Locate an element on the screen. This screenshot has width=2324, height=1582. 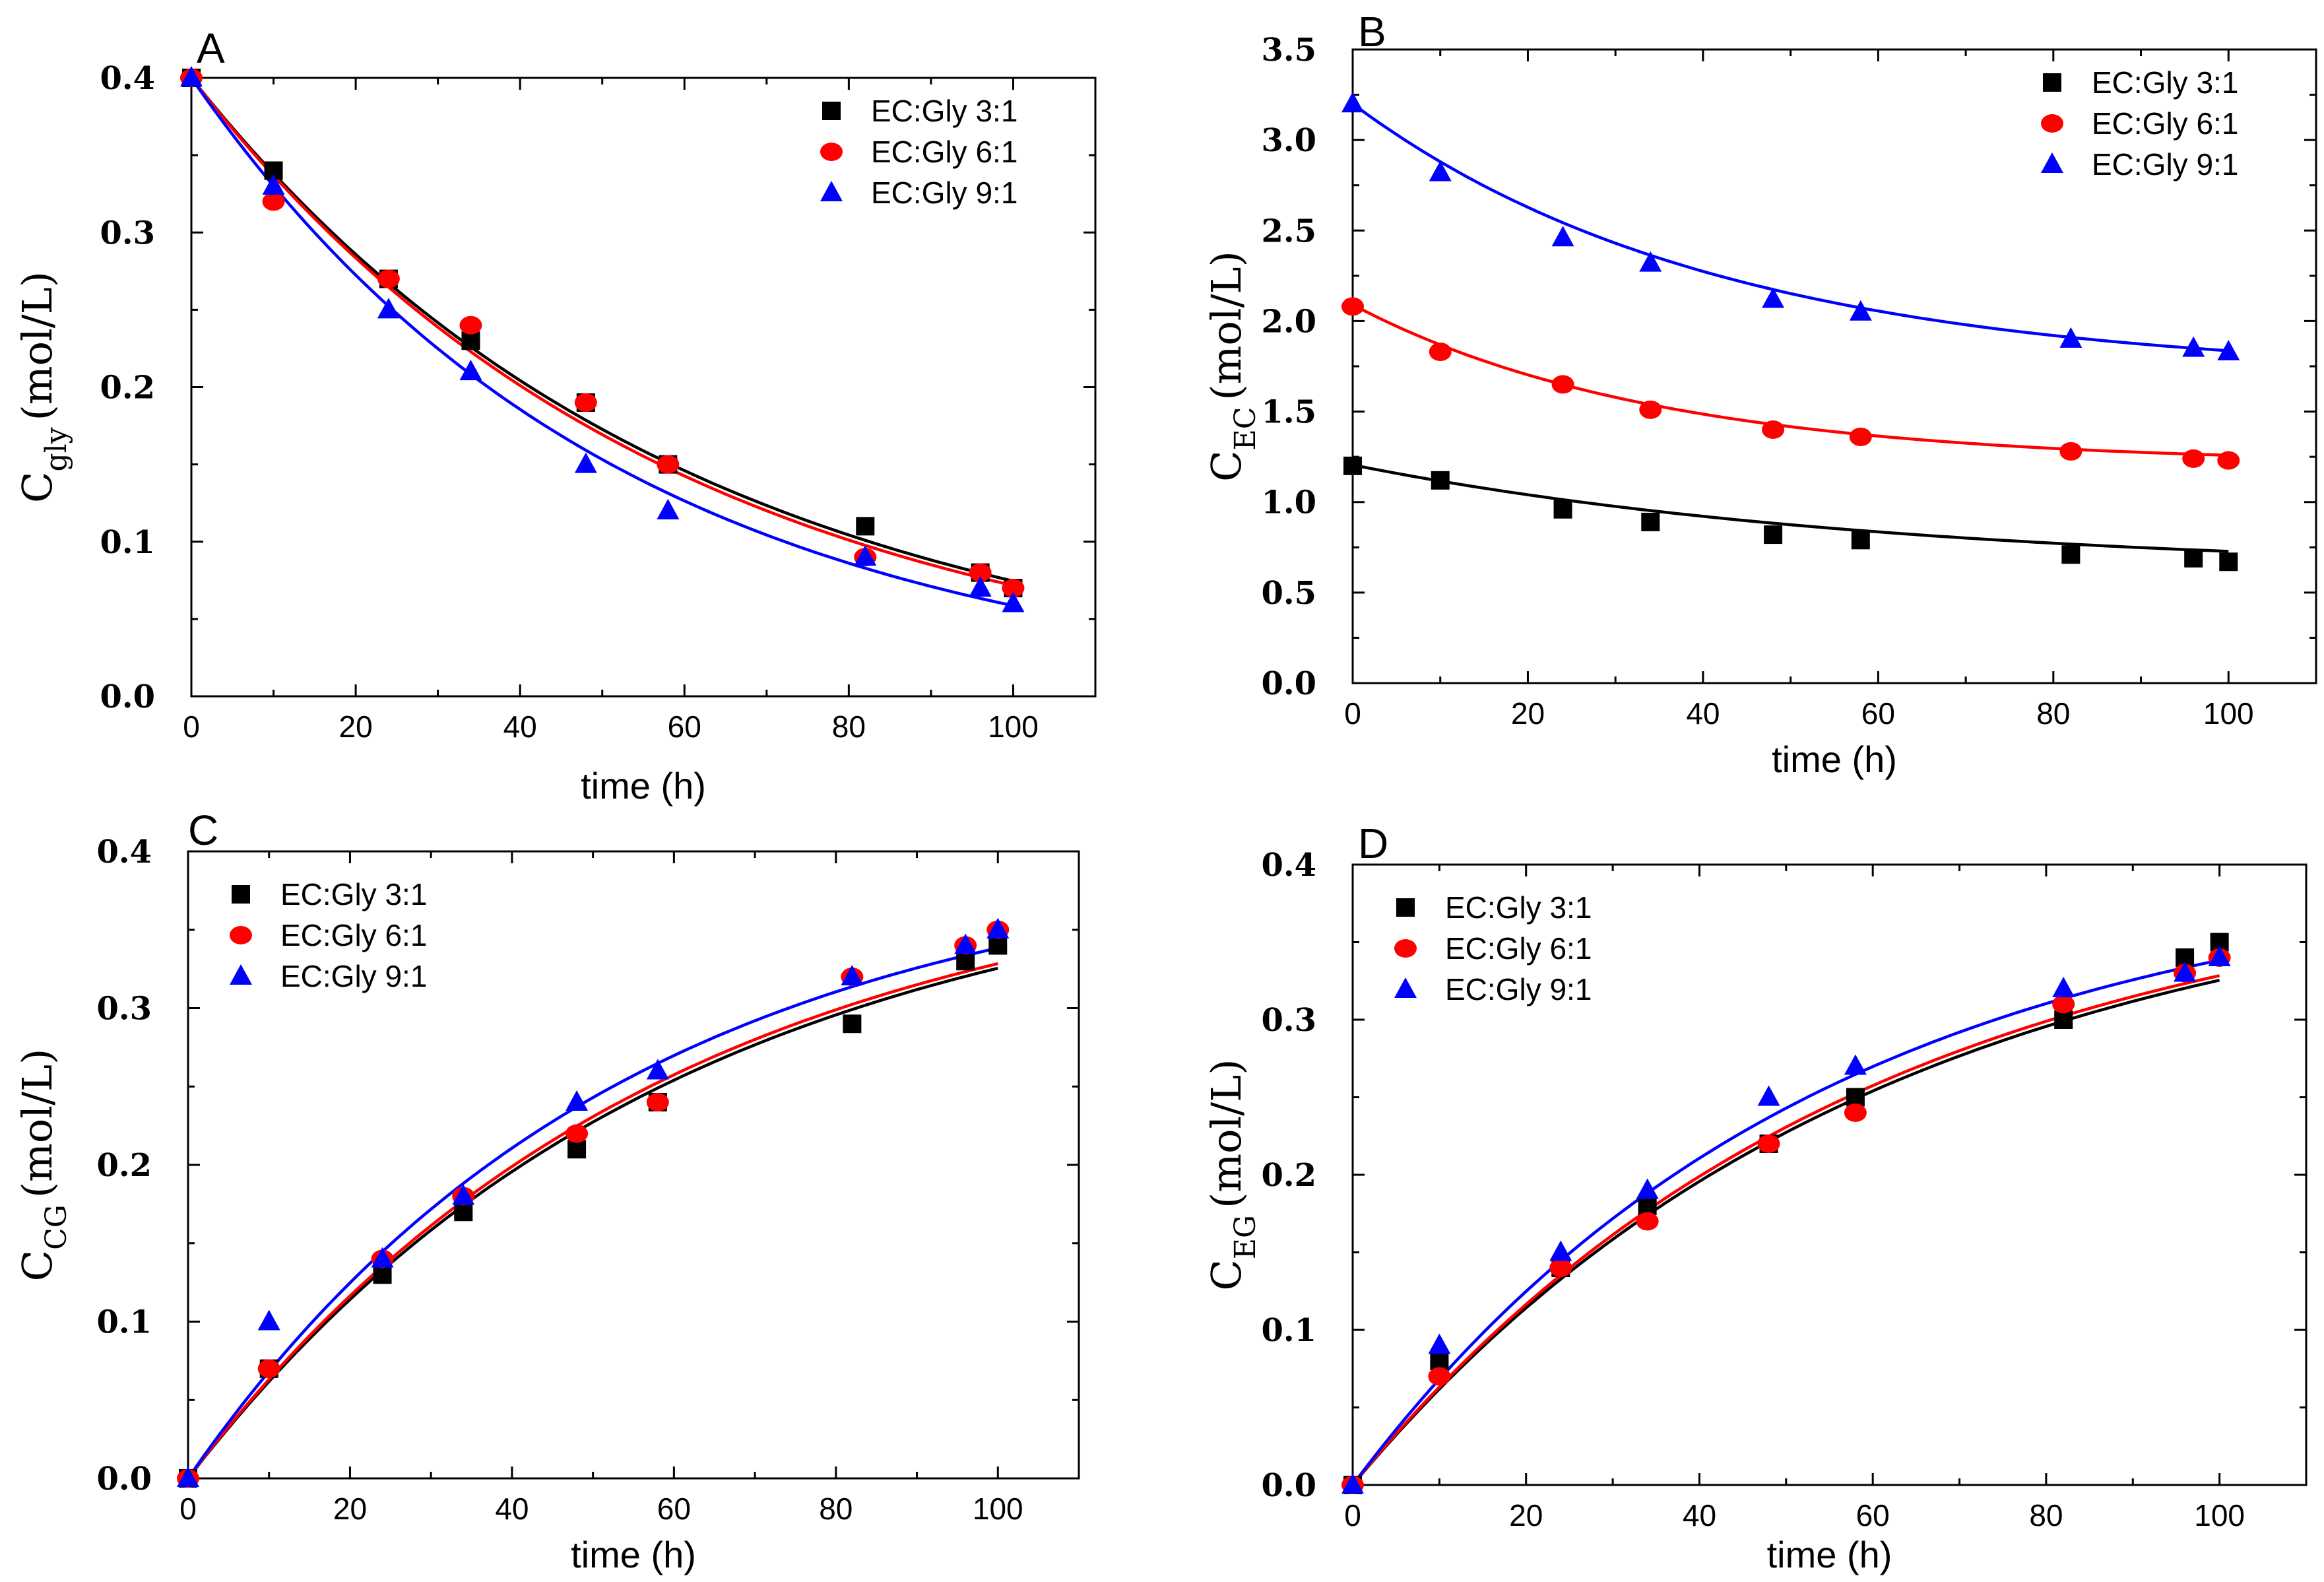
y-tick-label-b: 0.5 is located at coordinates (1288, 593).